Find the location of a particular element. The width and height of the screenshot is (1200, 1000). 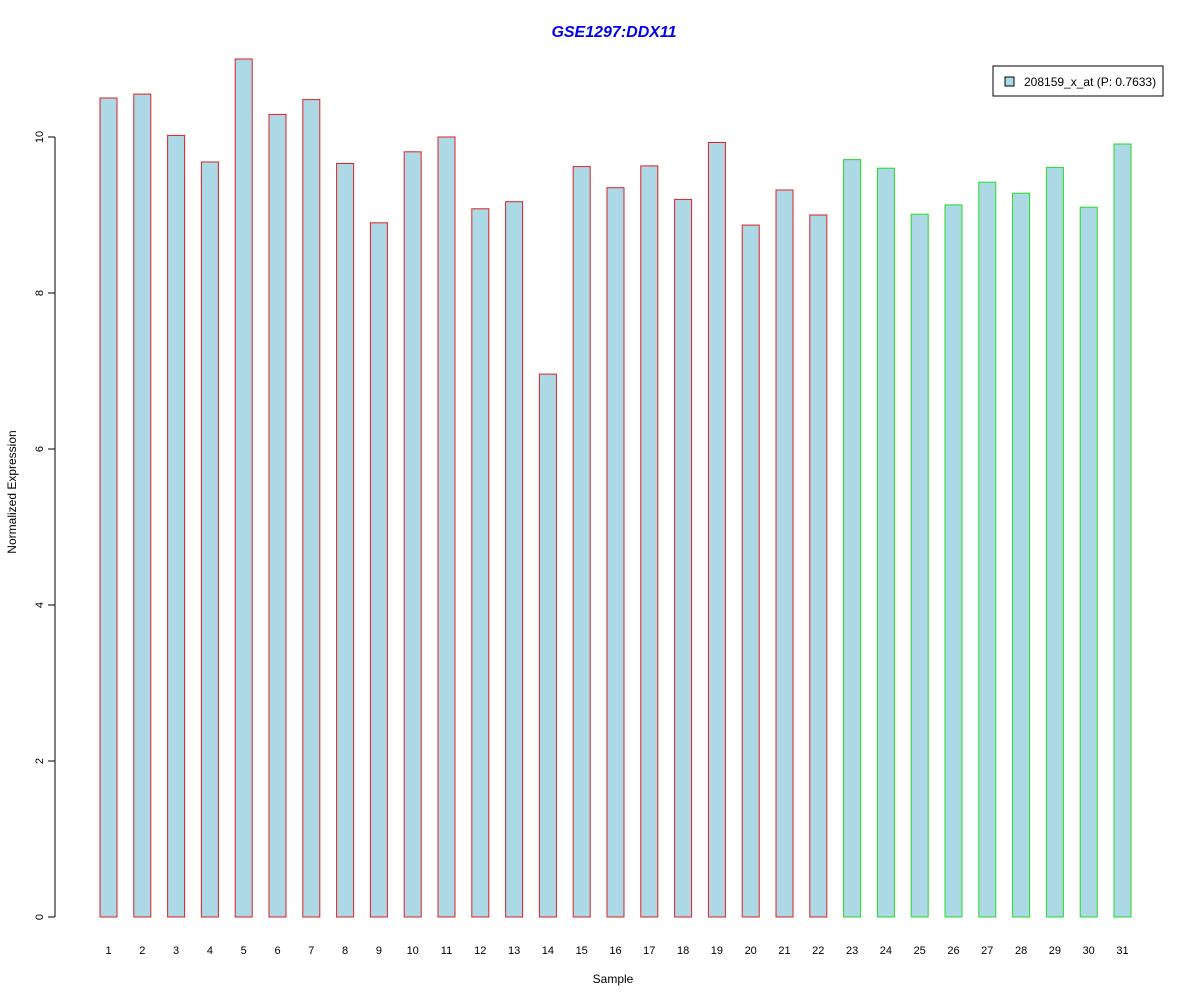

y-tick-label: 4 is located at coordinates (40, 605).